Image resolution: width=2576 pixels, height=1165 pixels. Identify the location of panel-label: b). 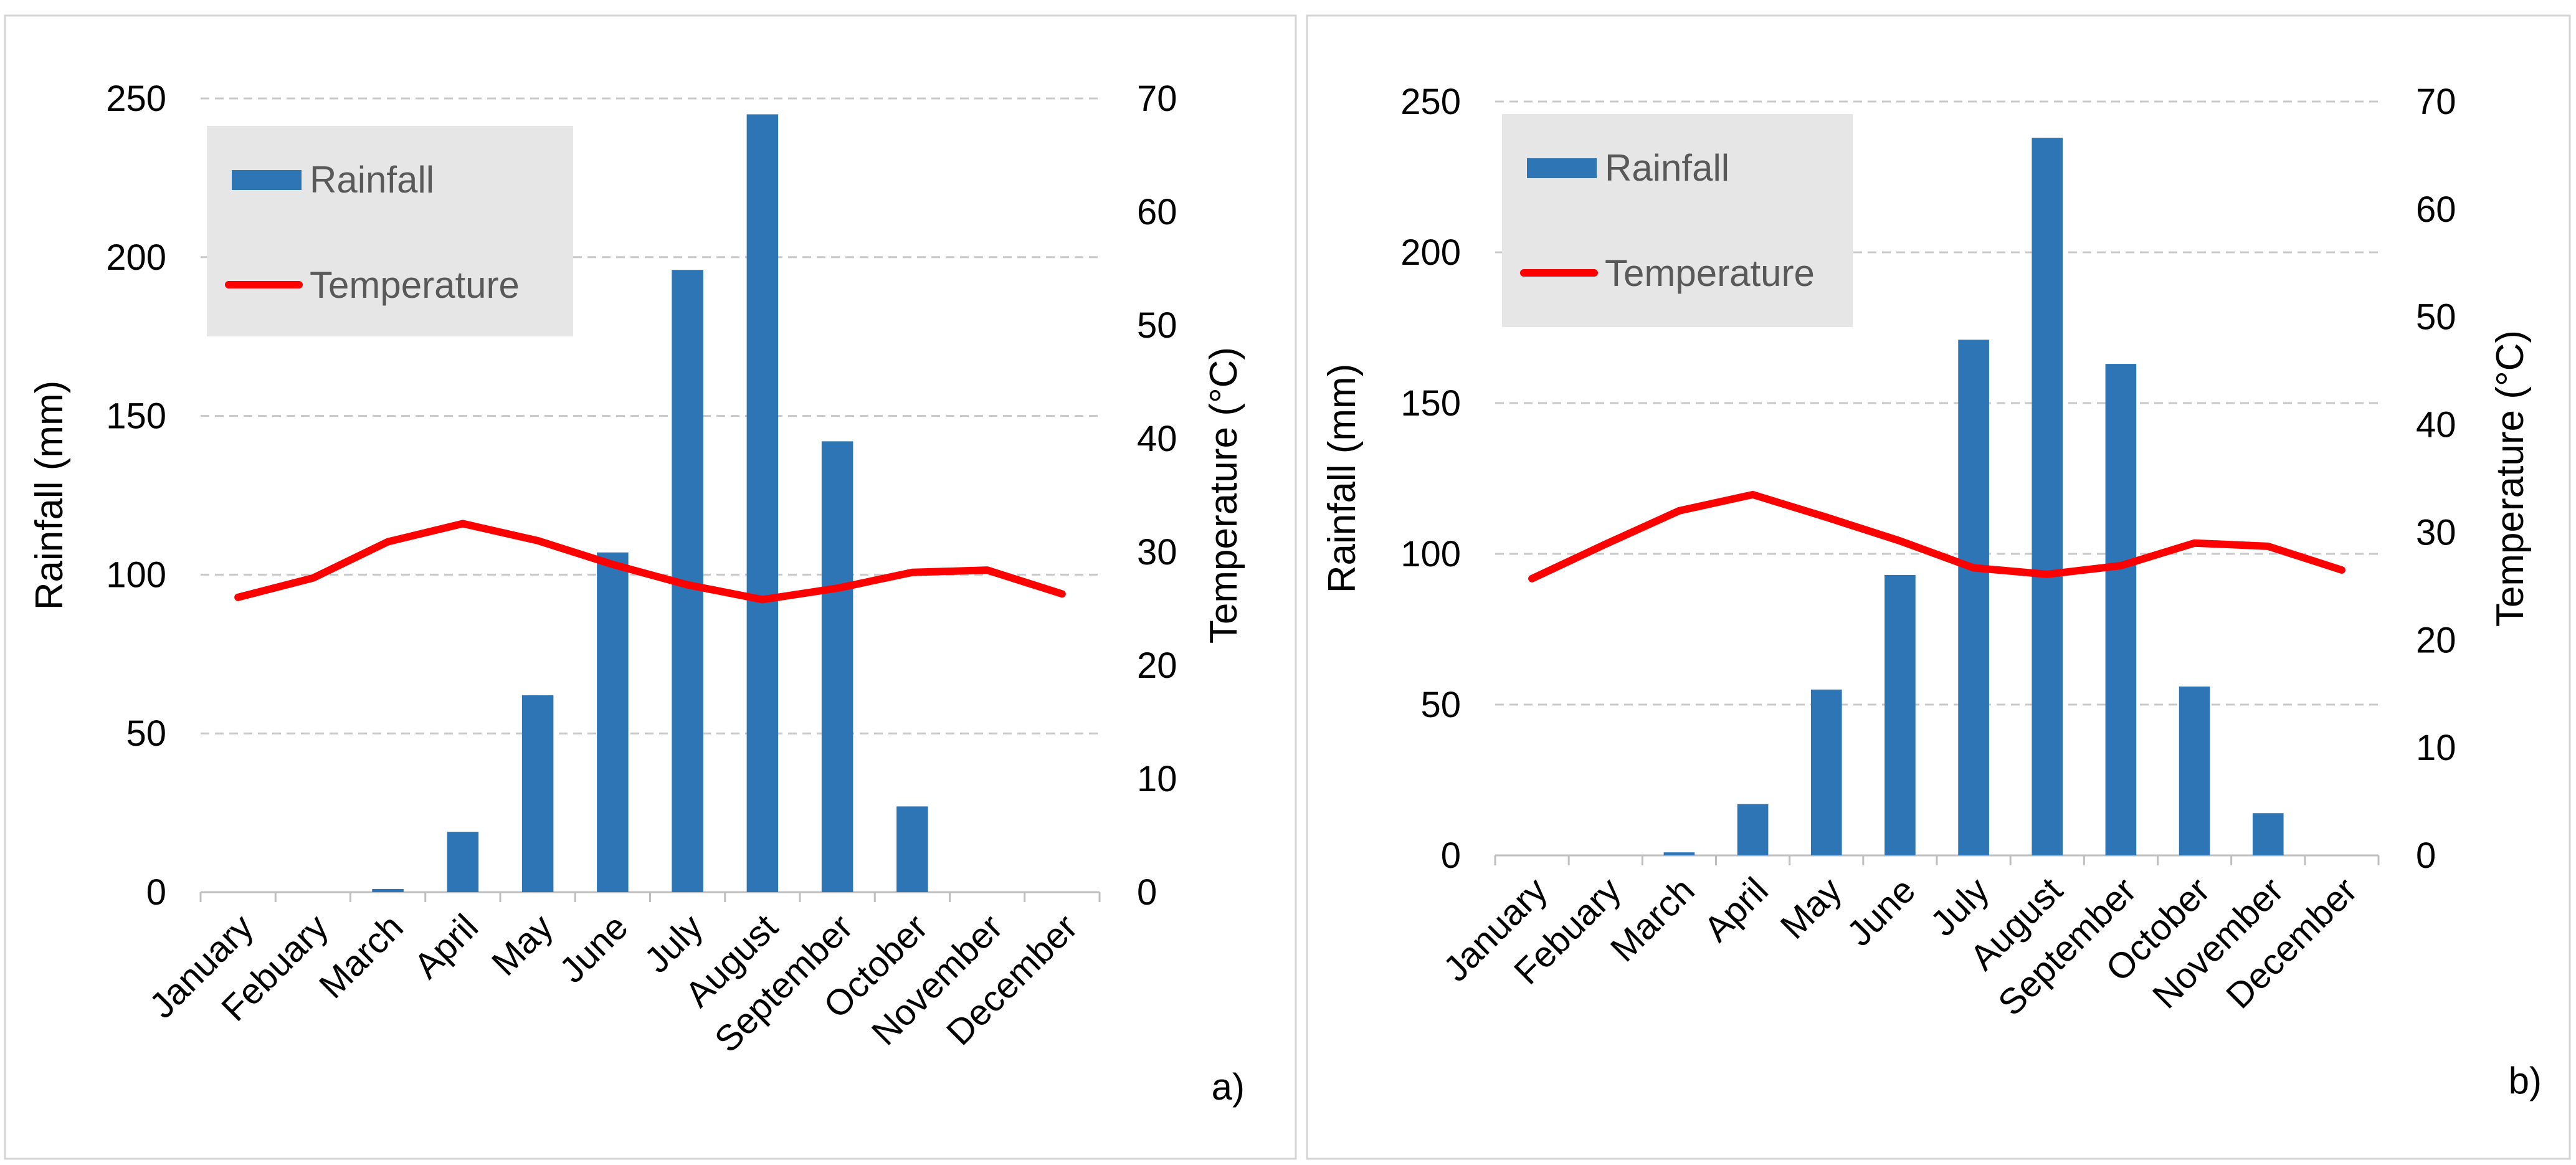
(2525, 1081).